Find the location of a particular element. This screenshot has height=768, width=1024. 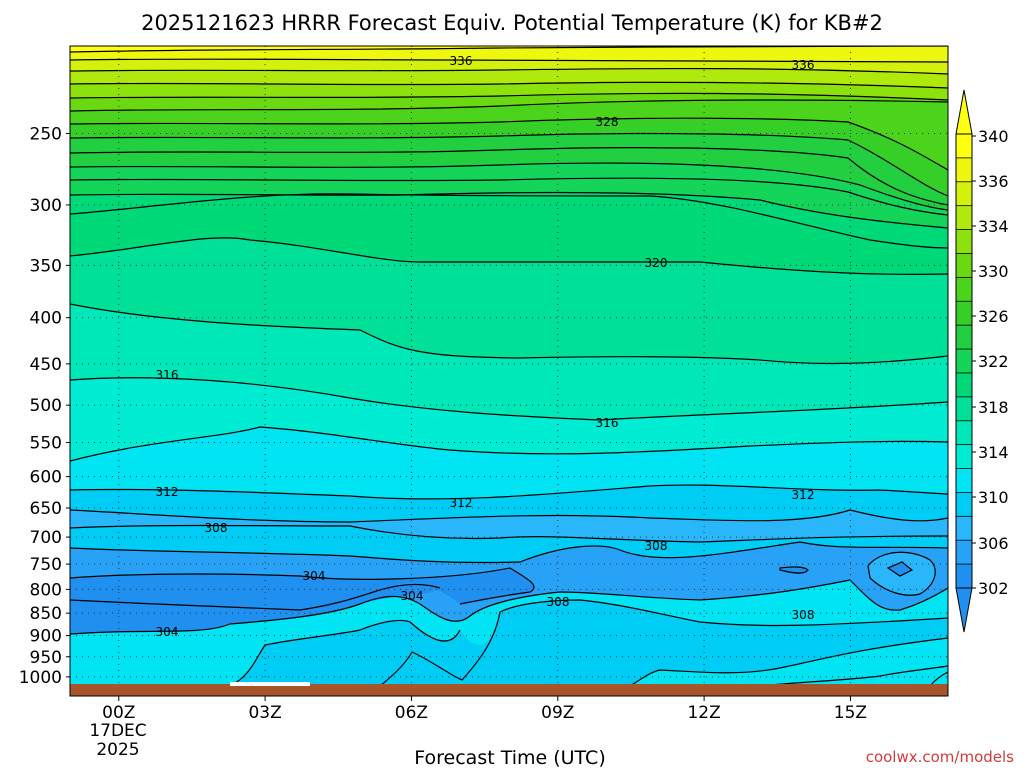

y-tick-label: 950 is located at coordinates (46, 658).